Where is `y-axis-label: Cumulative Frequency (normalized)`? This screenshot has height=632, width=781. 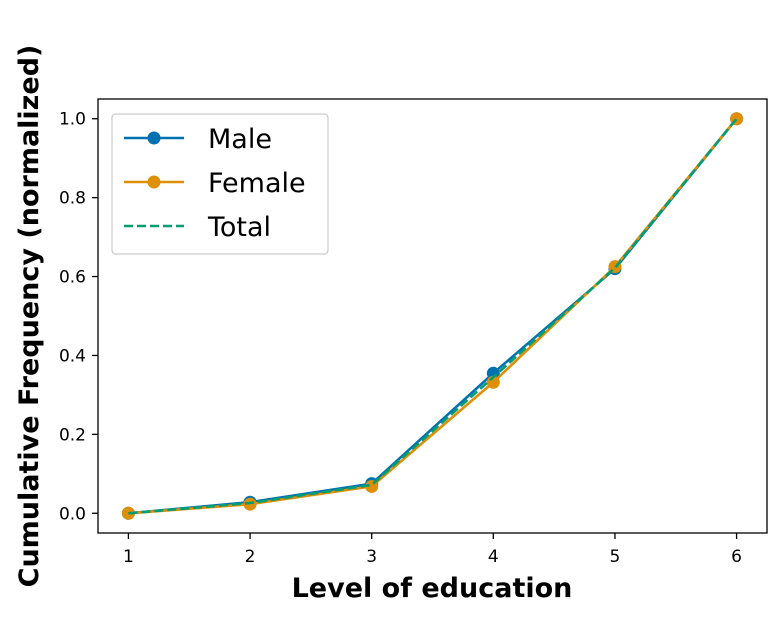 y-axis-label: Cumulative Frequency (normalized) is located at coordinates (29, 316).